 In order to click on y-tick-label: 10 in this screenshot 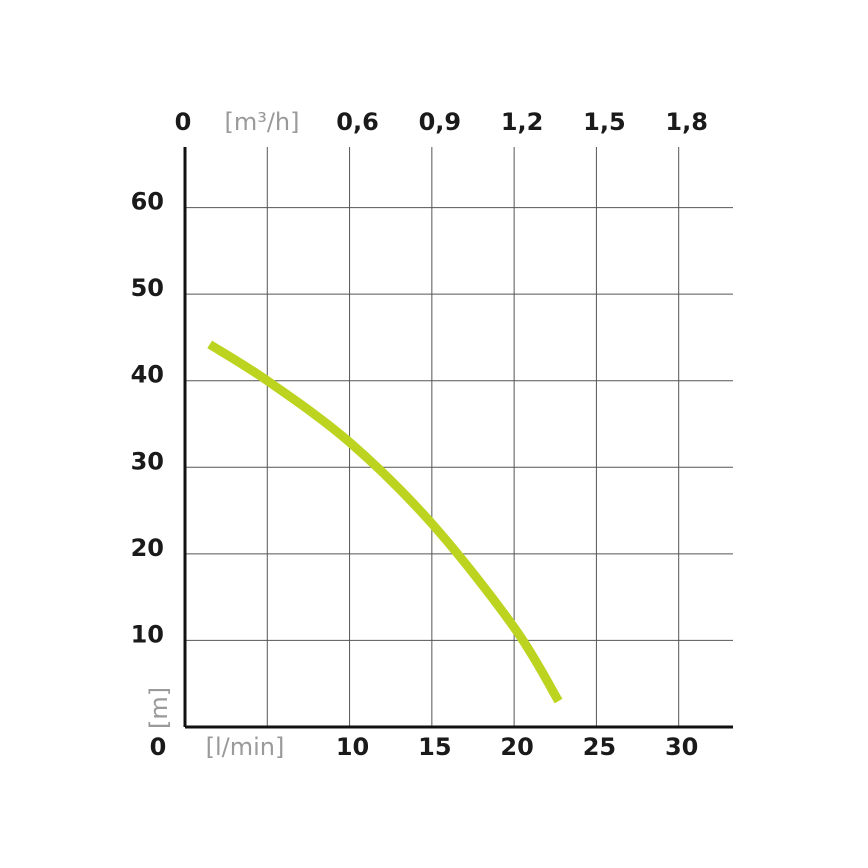, I will do `click(147, 634)`.